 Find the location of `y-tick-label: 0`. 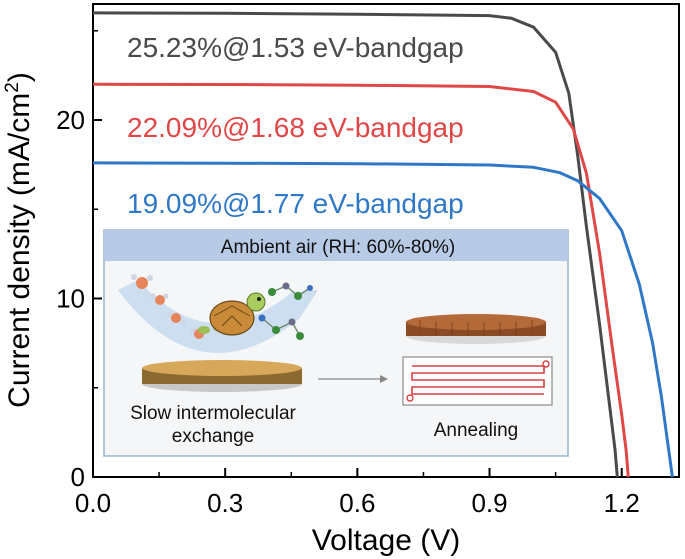

y-tick-label: 0 is located at coordinates (78, 477).